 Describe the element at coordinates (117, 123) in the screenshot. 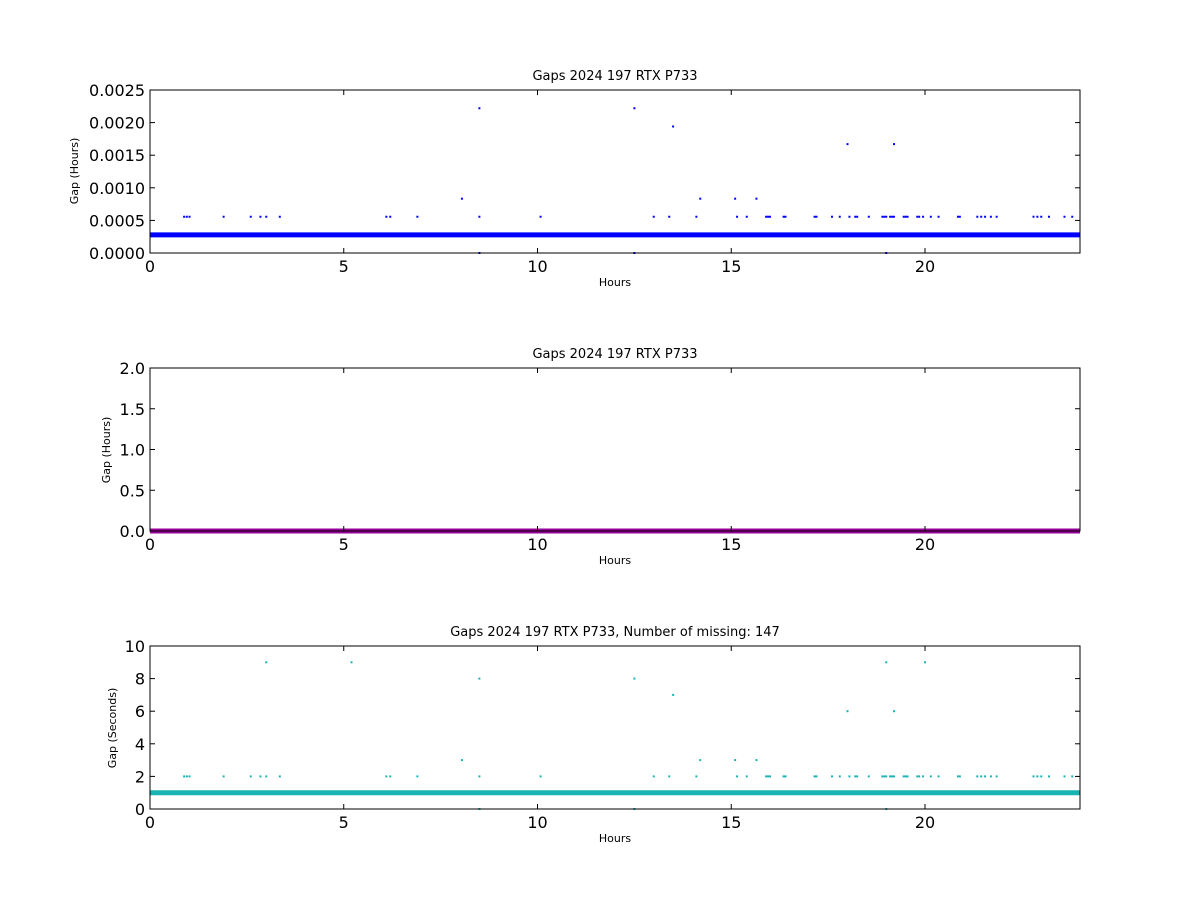

I see `chart-1-y-tick-label: 0.0020` at that location.